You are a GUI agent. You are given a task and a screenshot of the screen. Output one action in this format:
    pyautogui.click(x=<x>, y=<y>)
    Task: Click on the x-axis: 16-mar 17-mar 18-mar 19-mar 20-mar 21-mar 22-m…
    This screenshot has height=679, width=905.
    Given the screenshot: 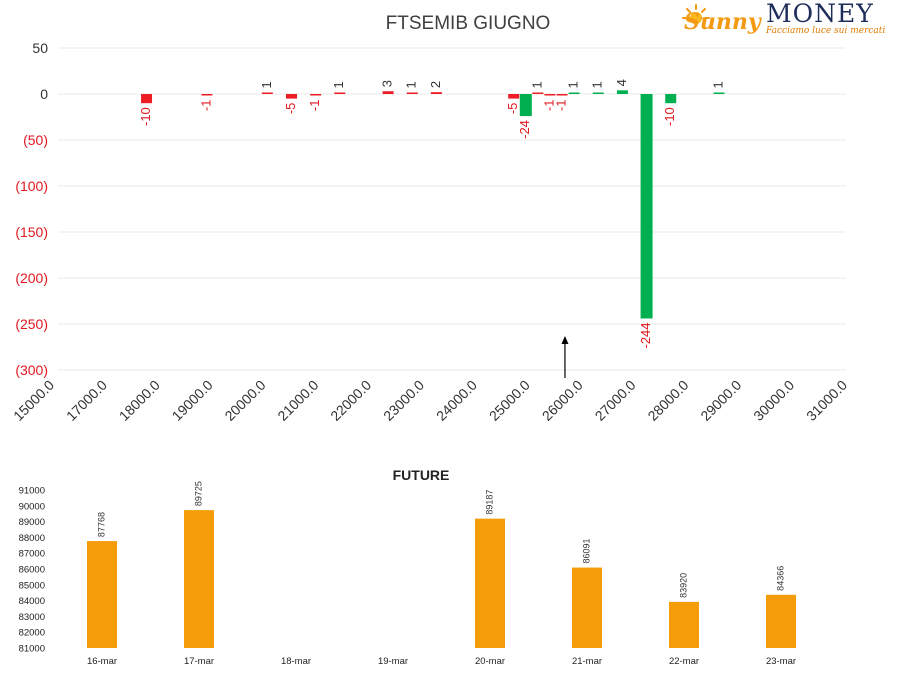 What is the action you would take?
    pyautogui.click(x=441, y=661)
    